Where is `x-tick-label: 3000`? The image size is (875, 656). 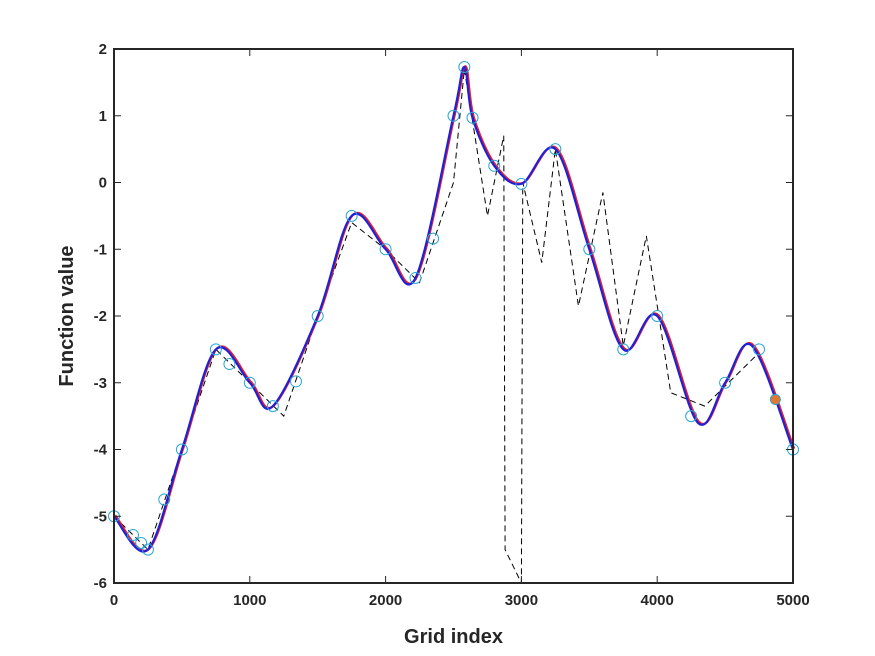 x-tick-label: 3000 is located at coordinates (521, 600).